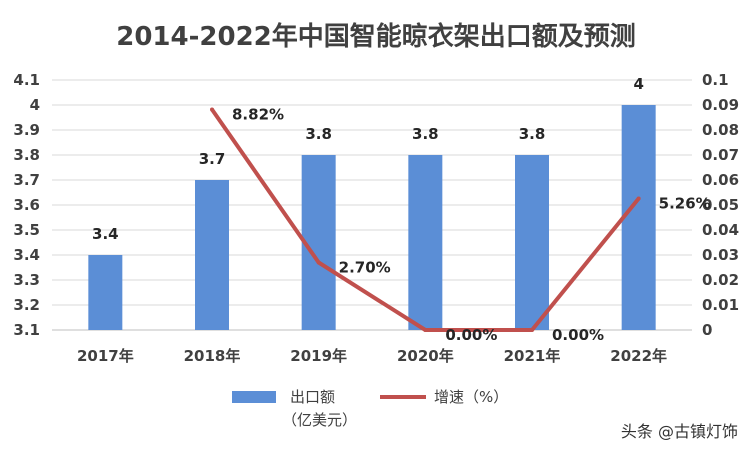 This screenshot has height=456, width=752. What do you see at coordinates (258, 115) in the screenshot?
I see `line-data-label: 8.82%` at bounding box center [258, 115].